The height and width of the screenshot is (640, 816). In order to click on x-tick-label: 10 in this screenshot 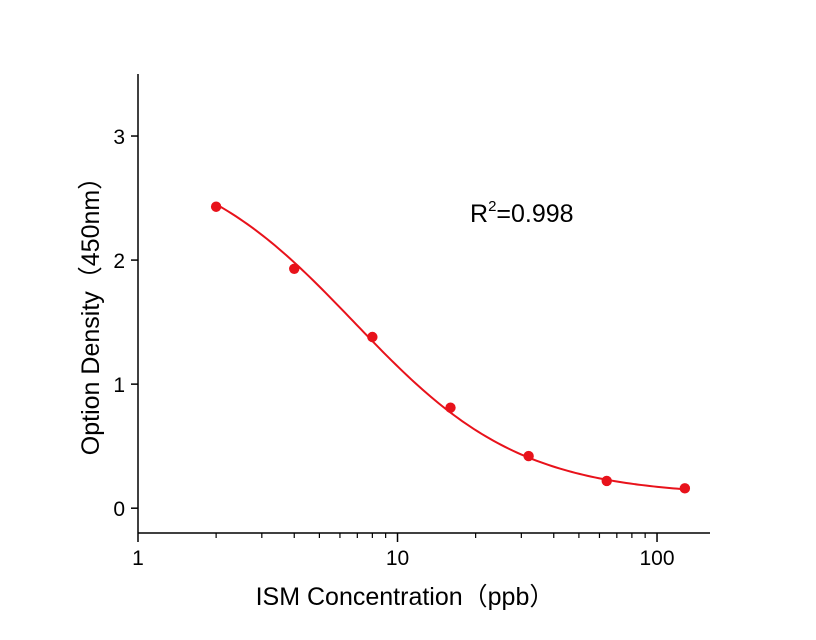, I will do `click(397, 558)`.